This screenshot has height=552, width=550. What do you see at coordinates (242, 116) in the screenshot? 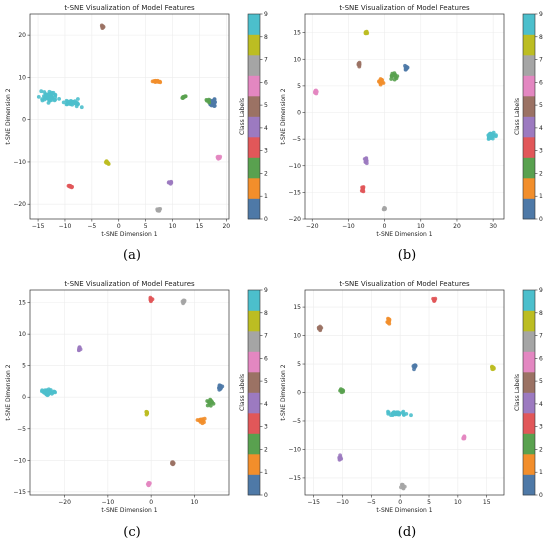
I see `colorbar-label: Class Labels` at bounding box center [242, 116].